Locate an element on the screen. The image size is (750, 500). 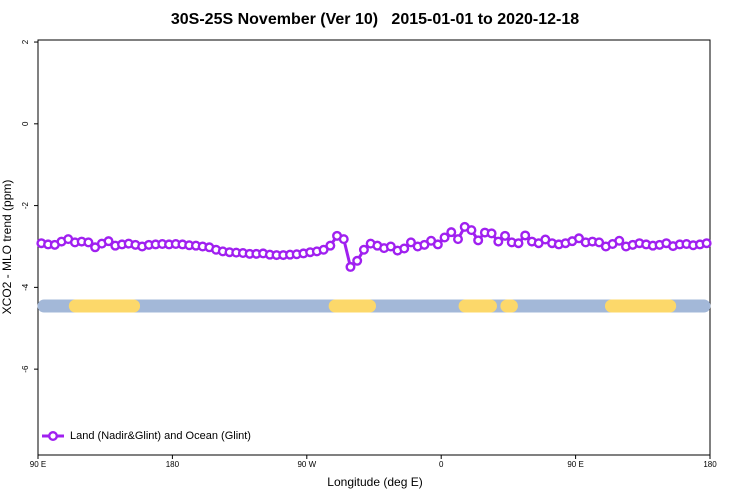
x-tick-label: 90 W is located at coordinates (306, 464).